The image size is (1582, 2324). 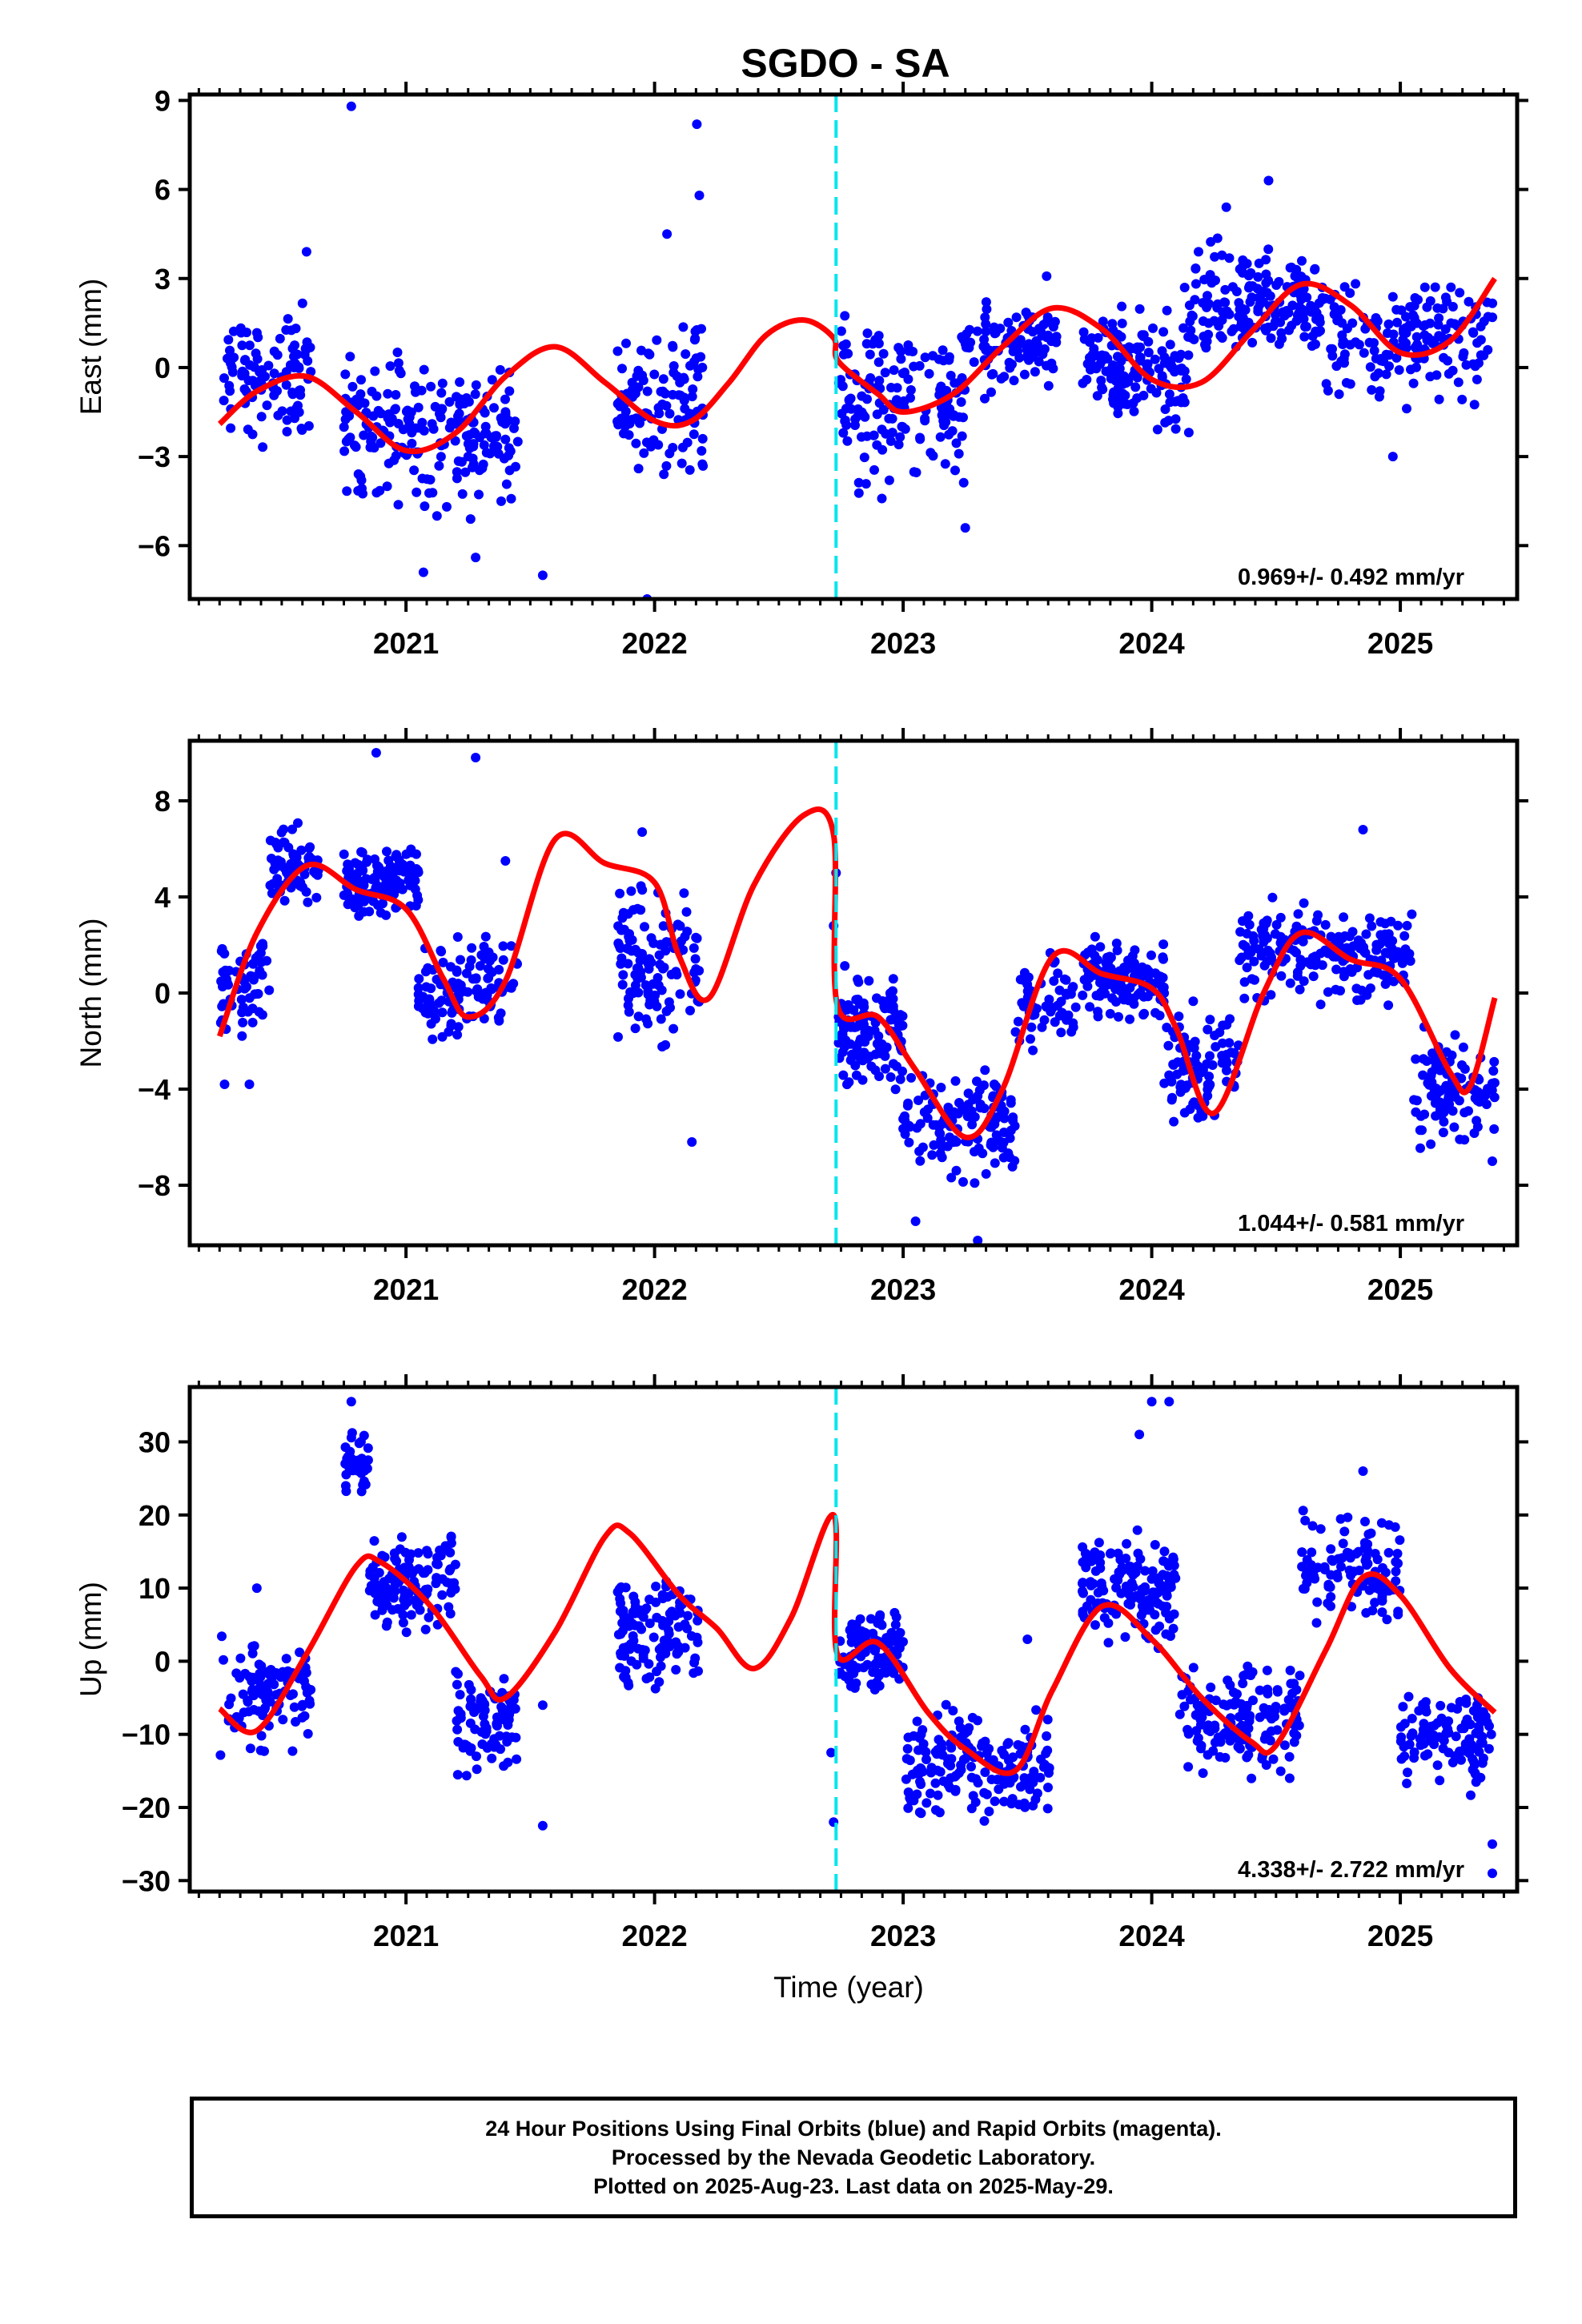 I want to click on north-x-tick-label: 2022, so click(x=654, y=1289).